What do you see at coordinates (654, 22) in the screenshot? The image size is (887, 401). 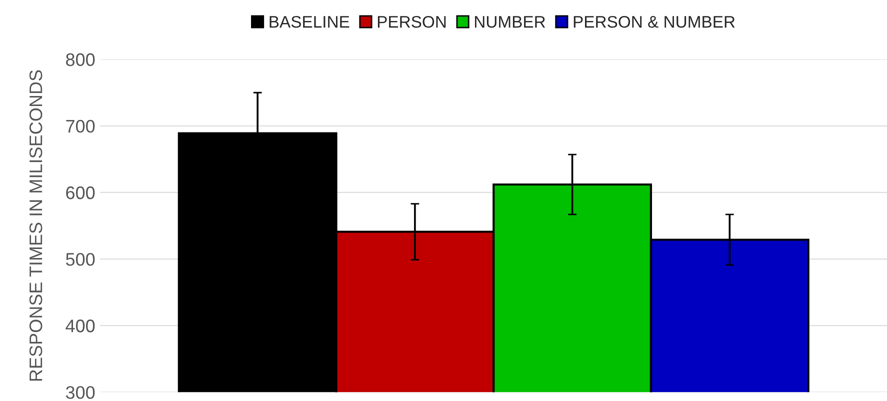 I see `legend-label: PERSON & NUMBER` at bounding box center [654, 22].